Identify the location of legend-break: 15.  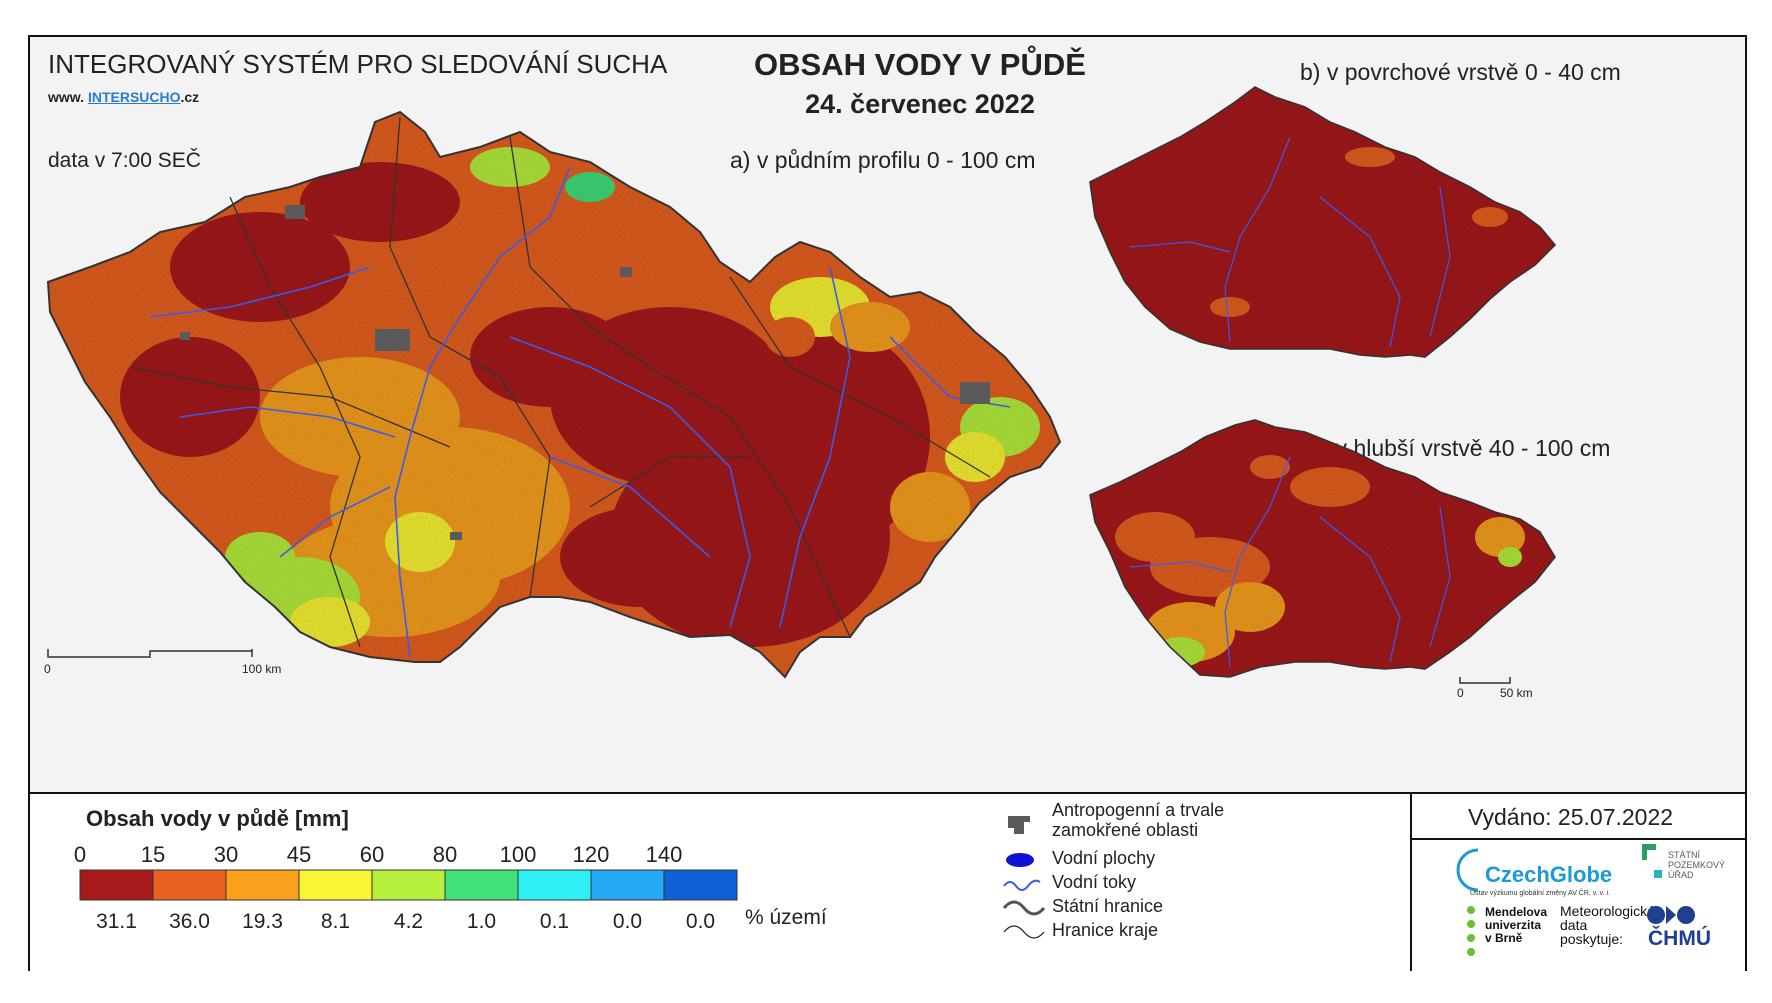
(153, 854).